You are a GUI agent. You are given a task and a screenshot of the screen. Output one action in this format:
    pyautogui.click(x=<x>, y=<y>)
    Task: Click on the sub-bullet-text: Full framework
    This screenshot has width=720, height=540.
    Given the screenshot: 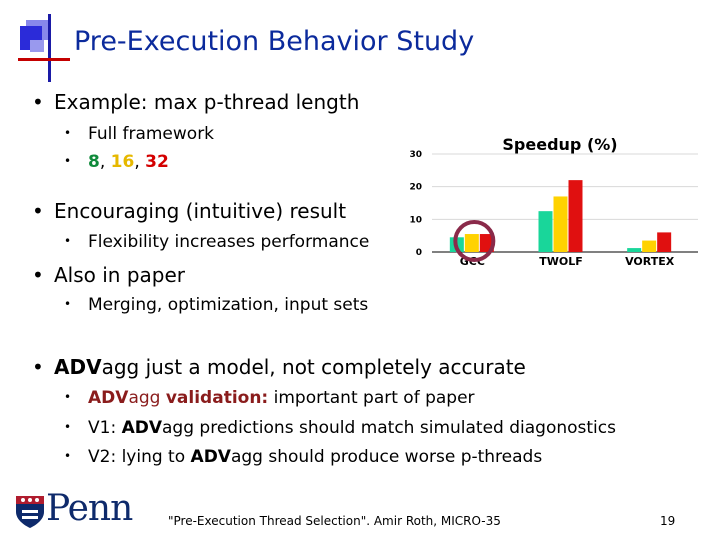 What is the action you would take?
    pyautogui.click(x=151, y=134)
    